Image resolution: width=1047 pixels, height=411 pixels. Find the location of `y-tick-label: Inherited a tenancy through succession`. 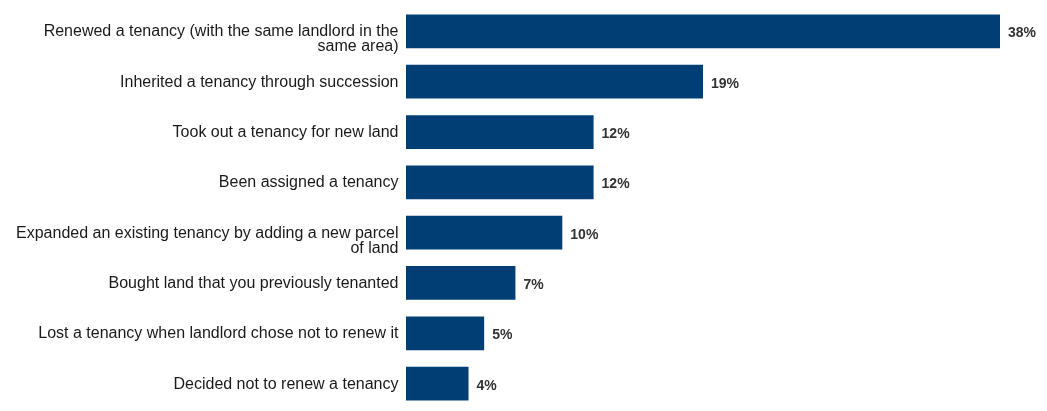

y-tick-label: Inherited a tenancy through succession is located at coordinates (259, 81).